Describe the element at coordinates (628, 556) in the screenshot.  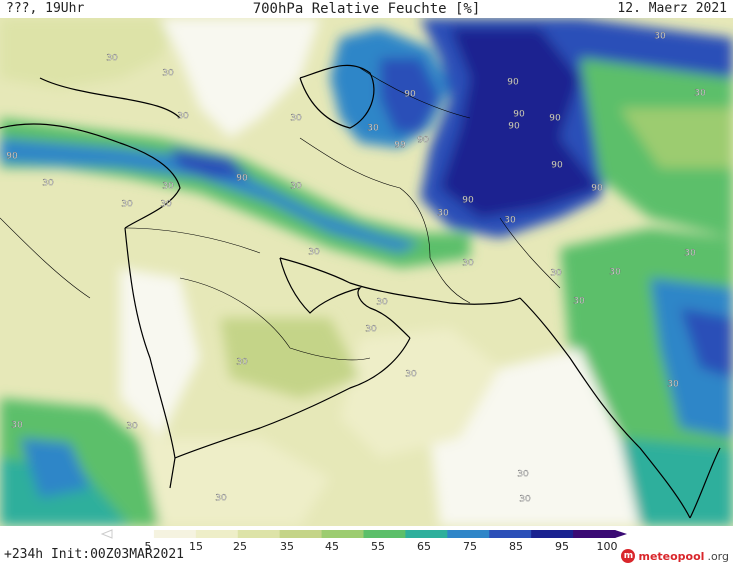
I see `logo-icon: m` at that location.